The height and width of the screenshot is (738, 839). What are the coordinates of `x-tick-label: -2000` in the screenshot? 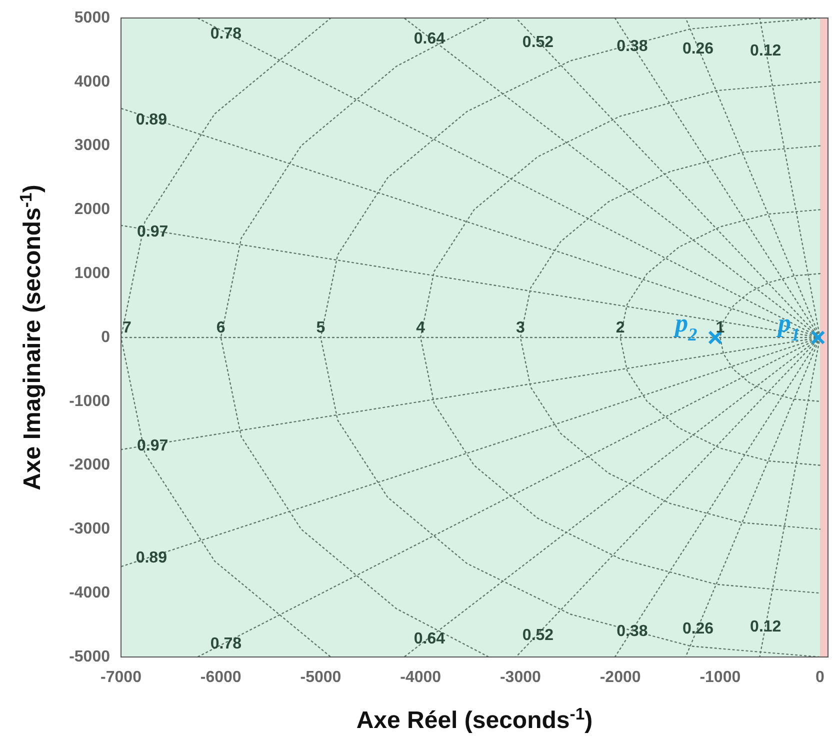 It's located at (620, 677).